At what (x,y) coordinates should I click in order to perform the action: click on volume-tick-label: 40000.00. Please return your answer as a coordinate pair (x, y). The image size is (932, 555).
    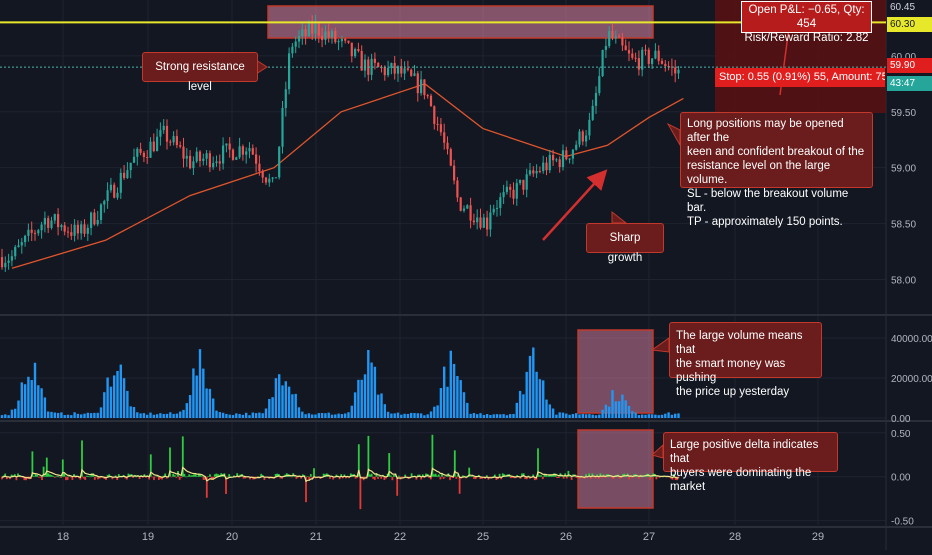
    Looking at the image, I should click on (911, 339).